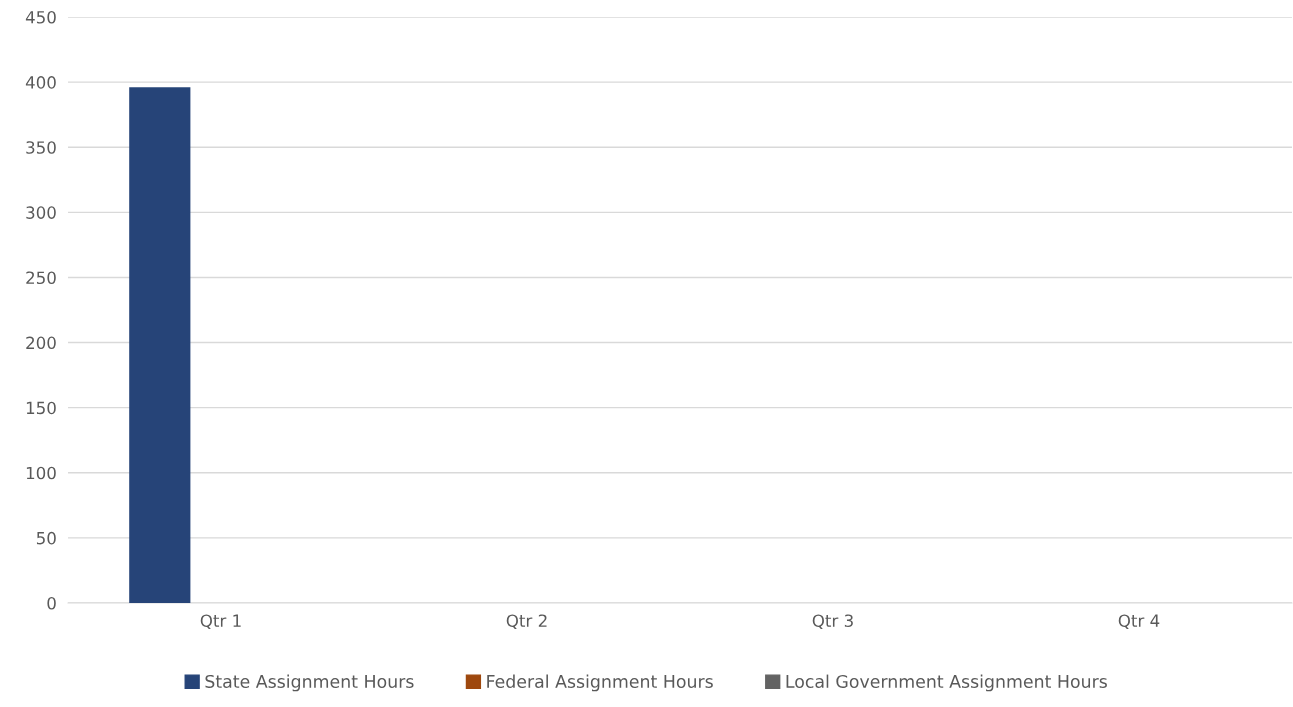  Describe the element at coordinates (832, 621) in the screenshot. I see `x-tick-label: Qtr 3` at that location.